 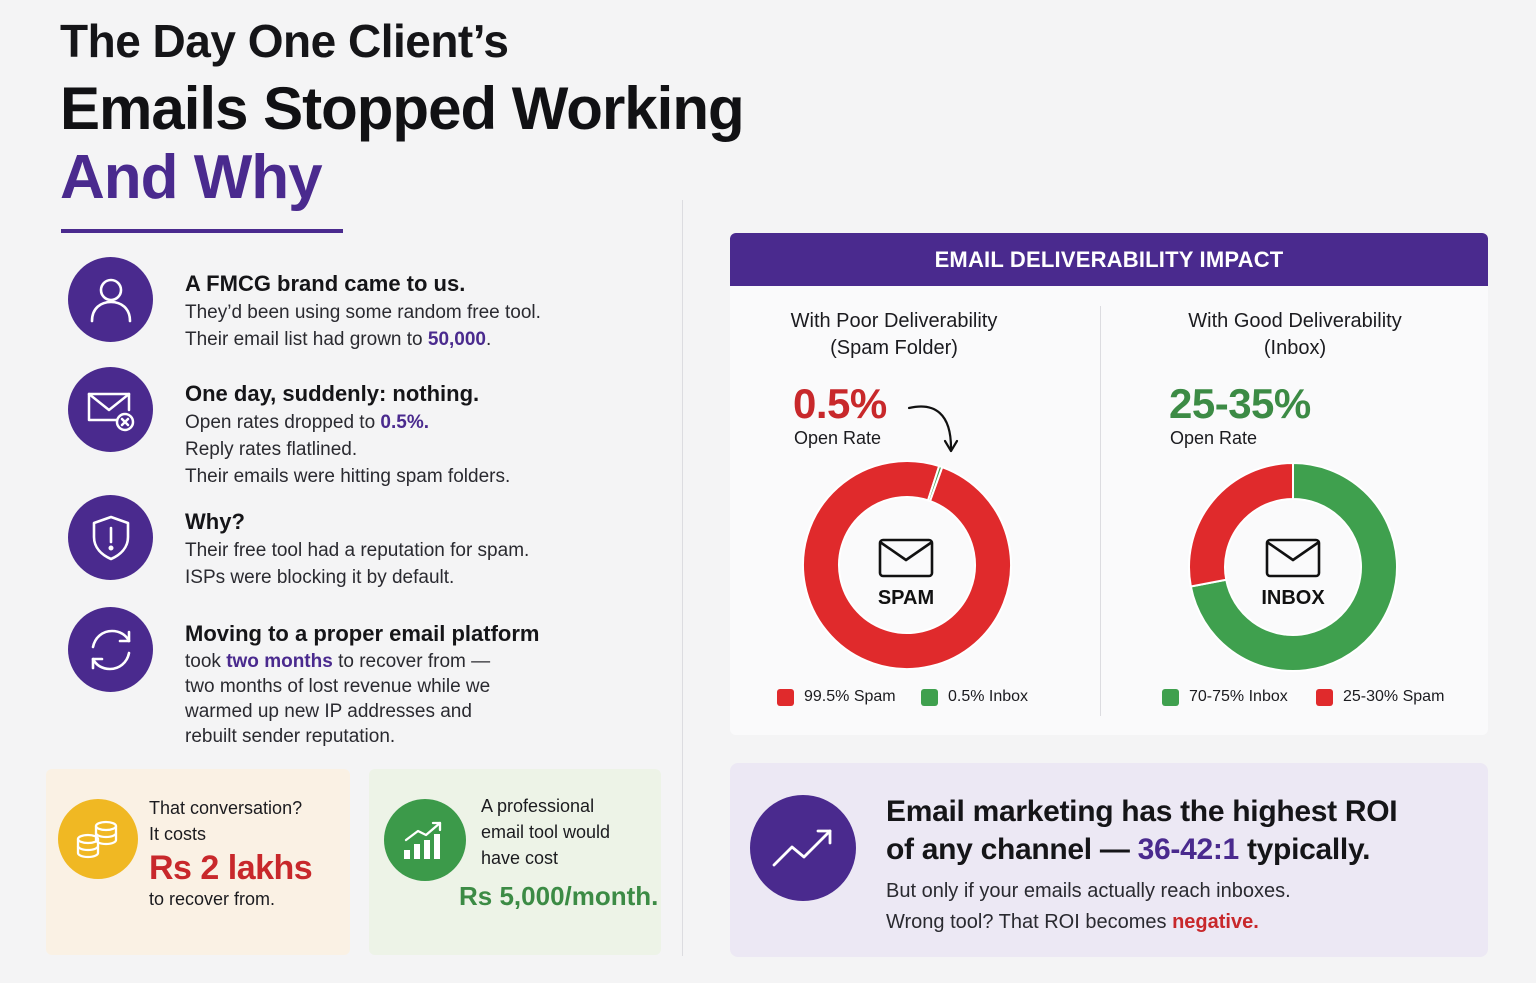 I want to click on poor-open-rate: 0.5%, so click(x=840, y=403).